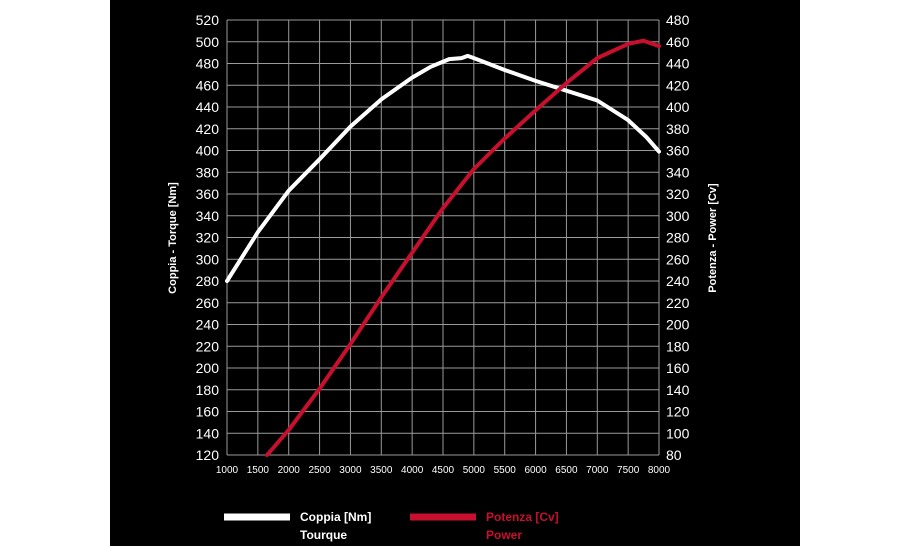 Image resolution: width=910 pixels, height=546 pixels. What do you see at coordinates (678, 216) in the screenshot?
I see `right-tick-label: 300` at bounding box center [678, 216].